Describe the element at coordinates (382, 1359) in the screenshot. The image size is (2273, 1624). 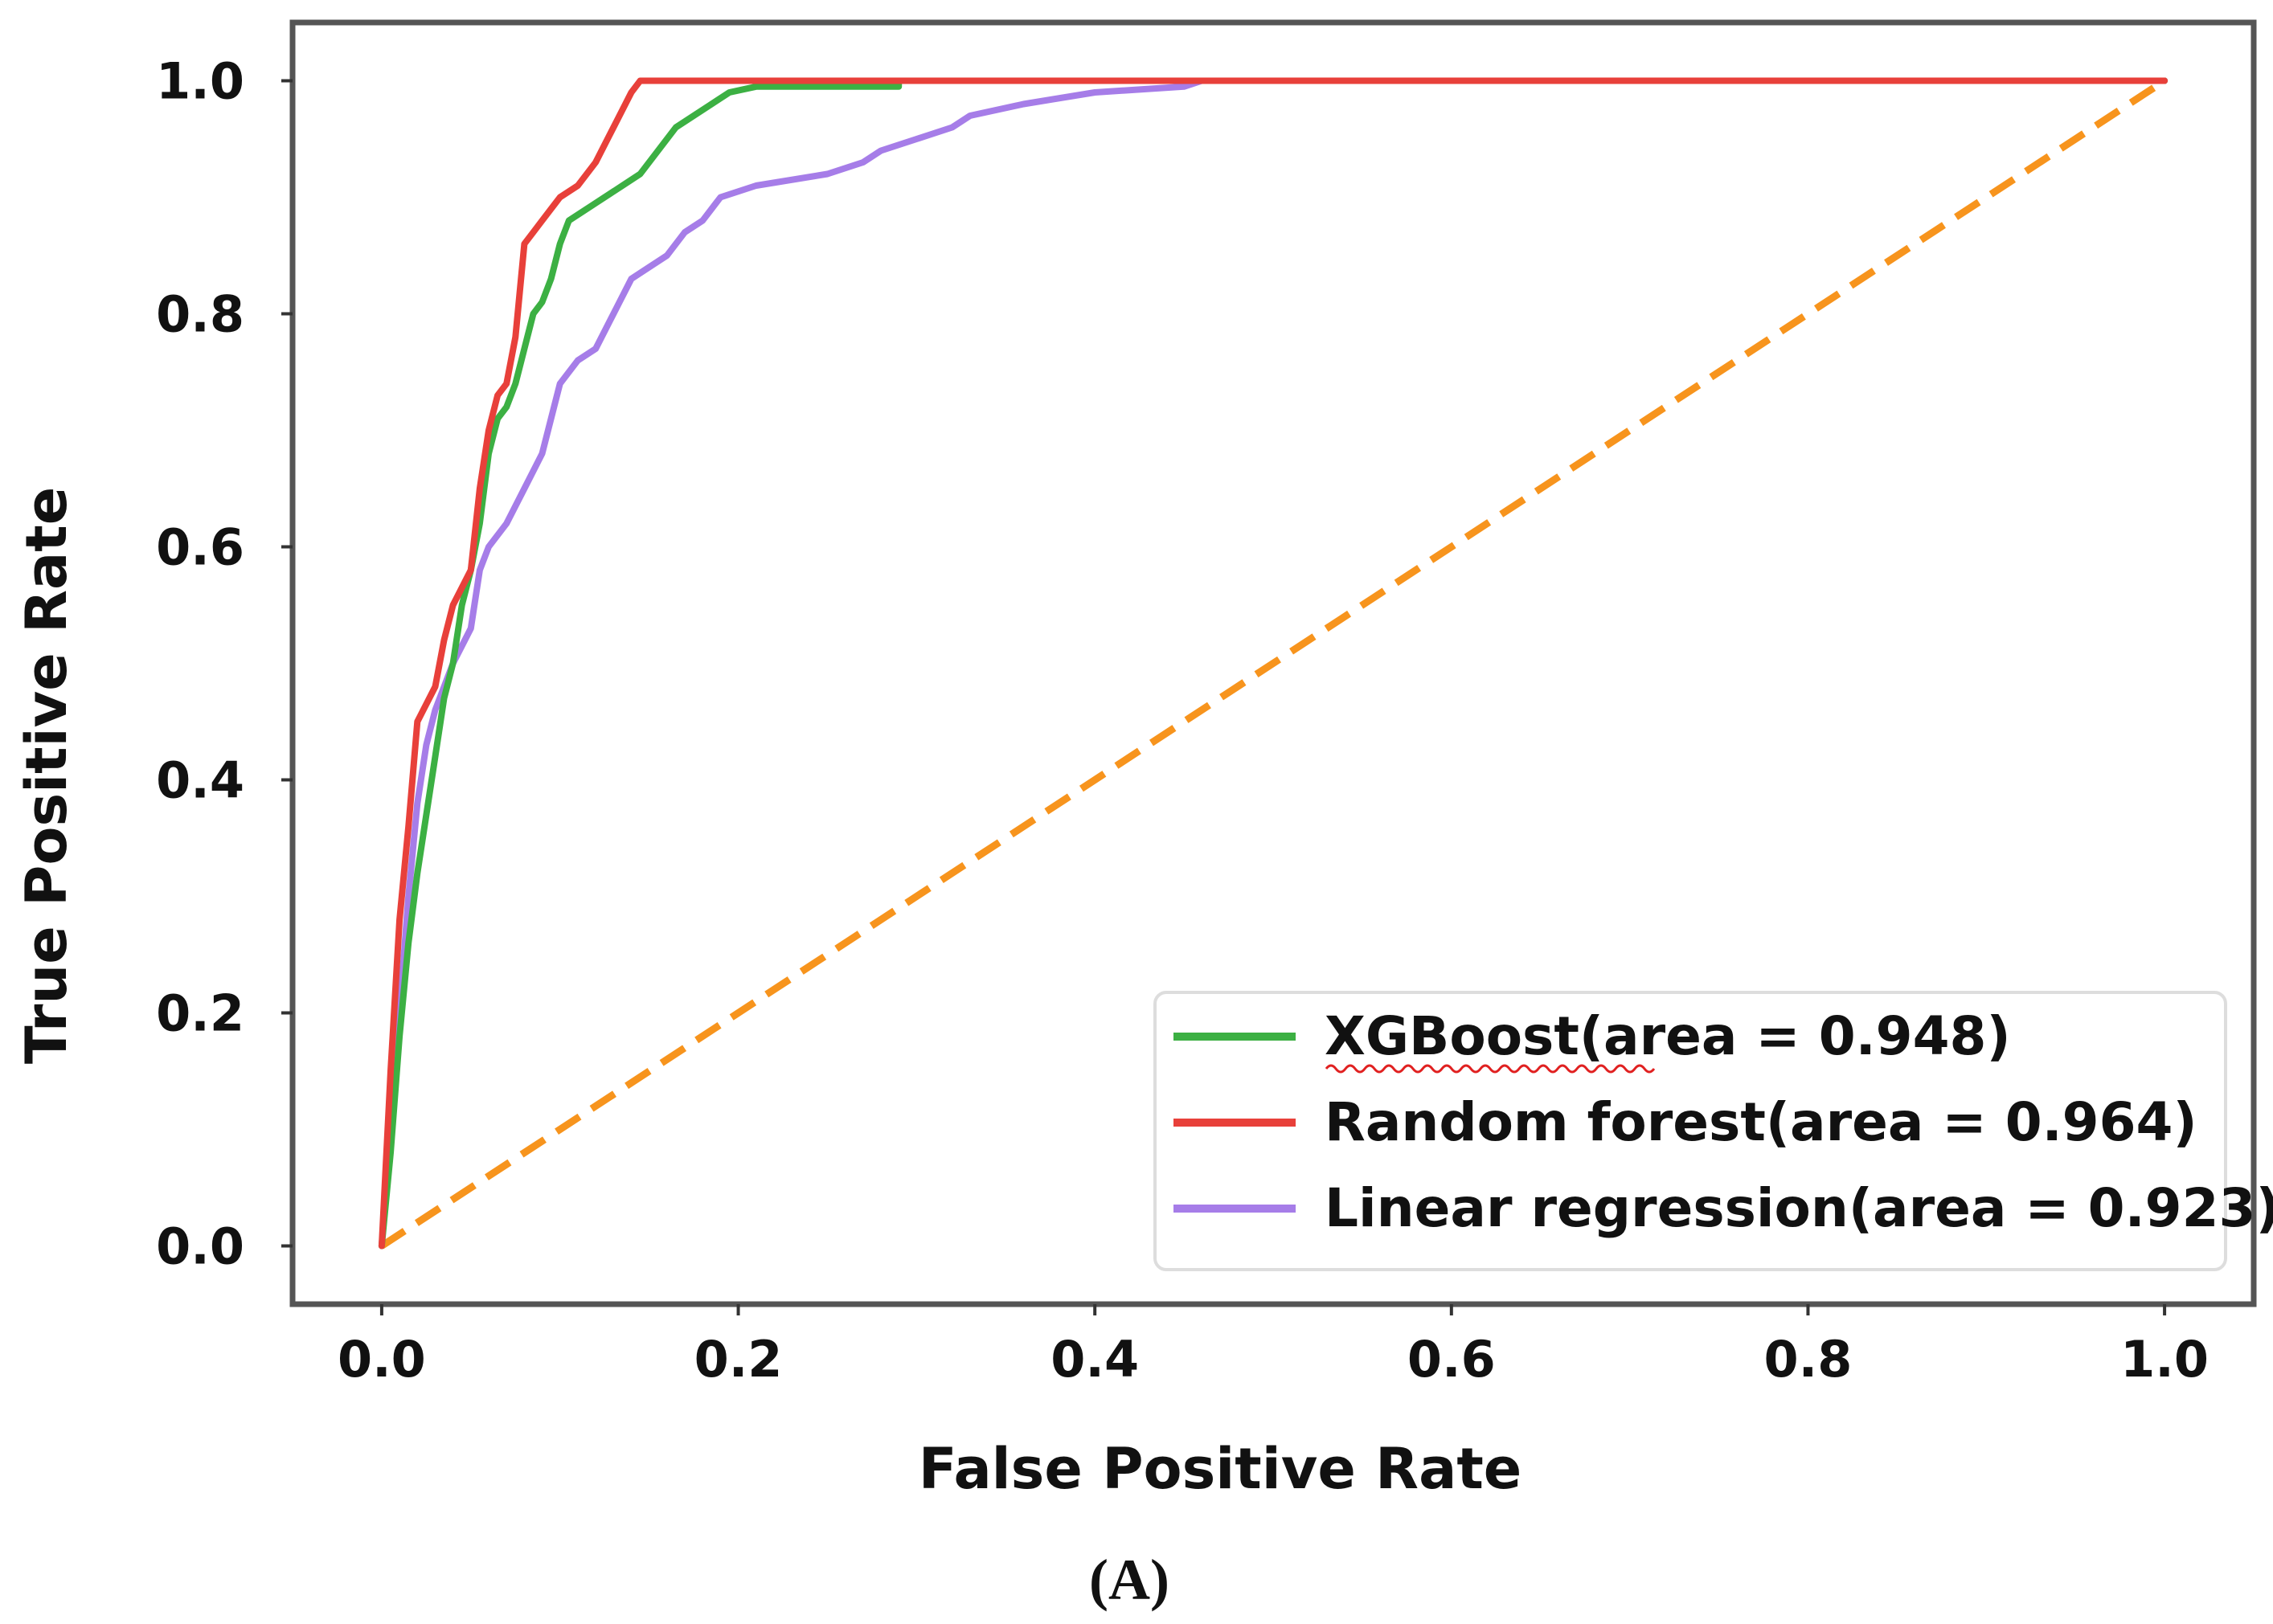
I see `x-tick-label: 0.0` at that location.